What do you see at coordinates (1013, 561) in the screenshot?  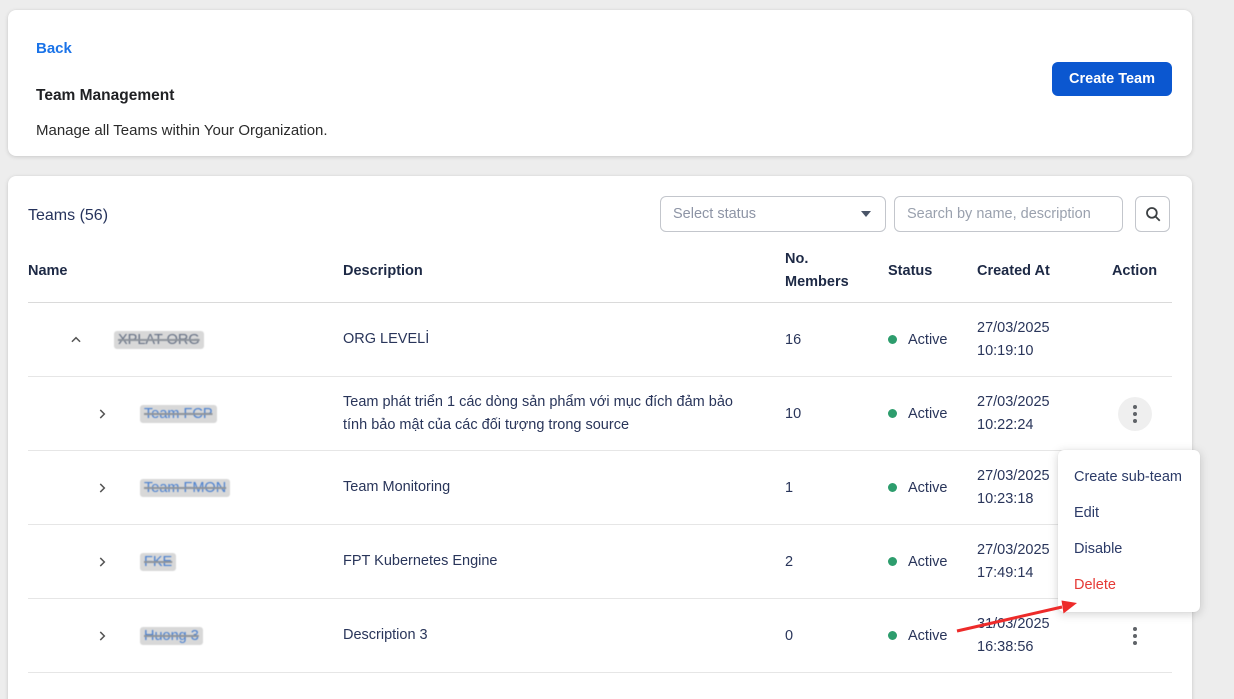 I see `created-at: 27/03/2025 17:49:14` at bounding box center [1013, 561].